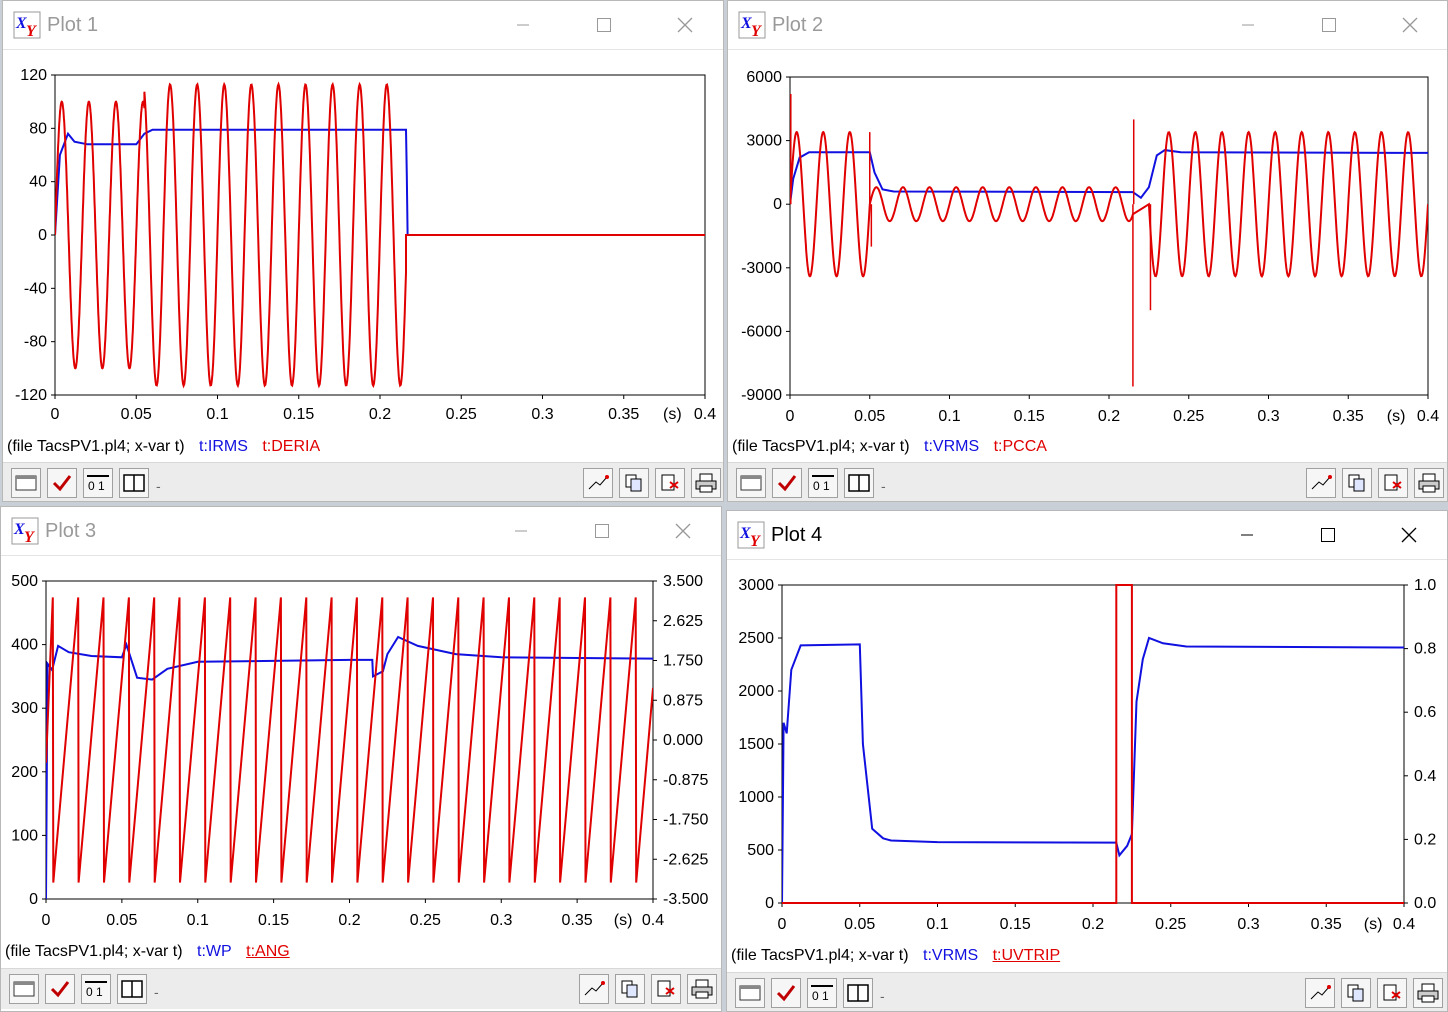  I want to click on var-label-2: t:UVTRIP, so click(1026, 955).